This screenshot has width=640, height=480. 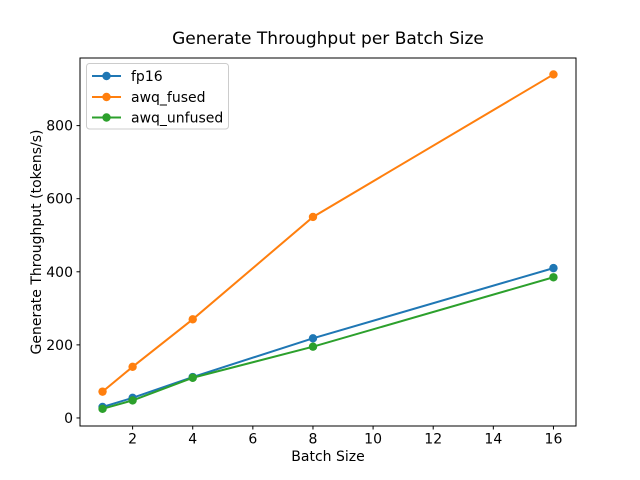 What do you see at coordinates (493, 440) in the screenshot?
I see `x-axis-tick-label: 14` at bounding box center [493, 440].